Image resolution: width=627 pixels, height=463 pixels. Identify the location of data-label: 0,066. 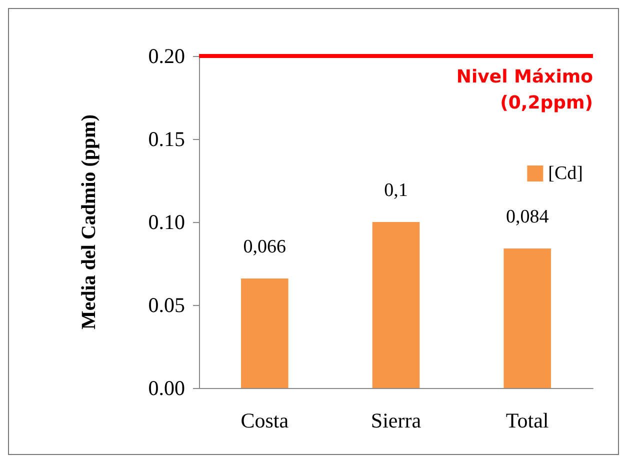
(264, 247).